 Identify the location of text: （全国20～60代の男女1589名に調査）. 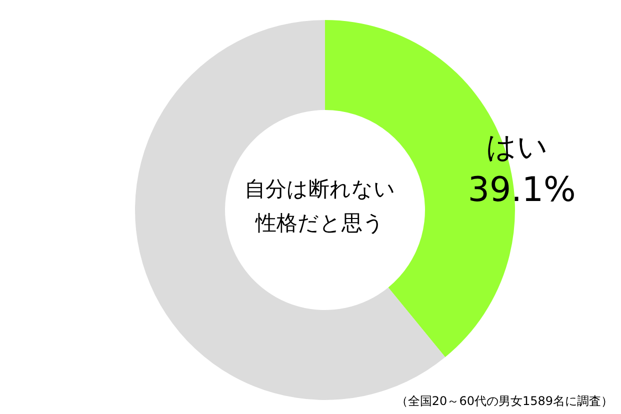
(504, 401).